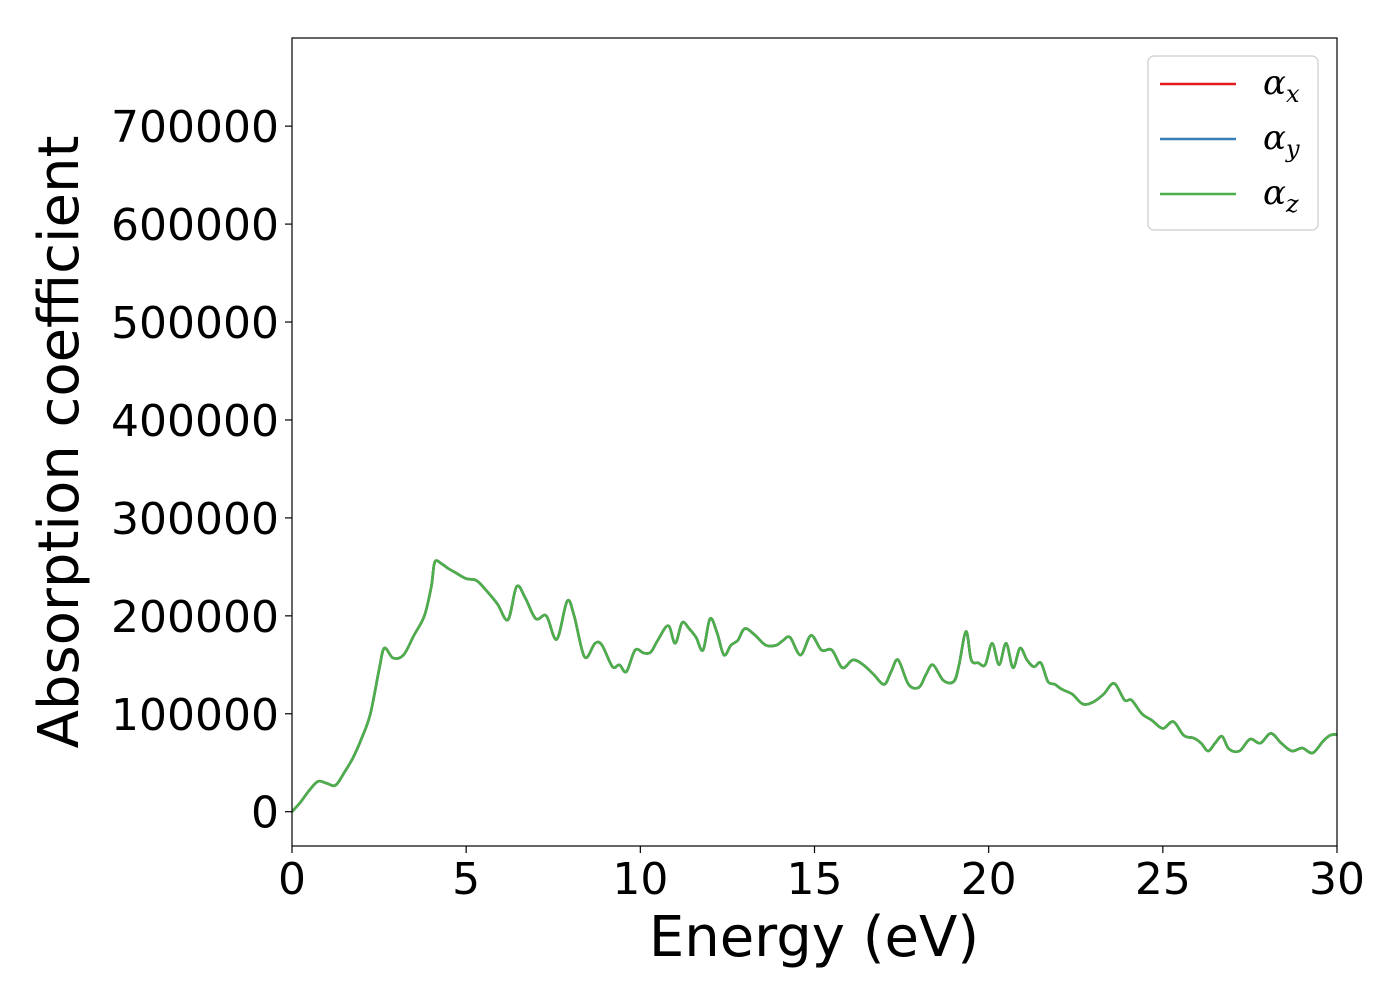 Image resolution: width=1400 pixels, height=1000 pixels. I want to click on x-axis-label: Energy (eV), so click(814, 937).